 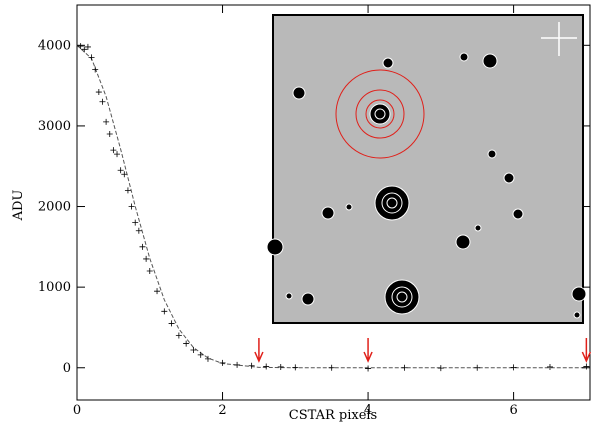 I want to click on y-axis-label: ADU, so click(x=18, y=206).